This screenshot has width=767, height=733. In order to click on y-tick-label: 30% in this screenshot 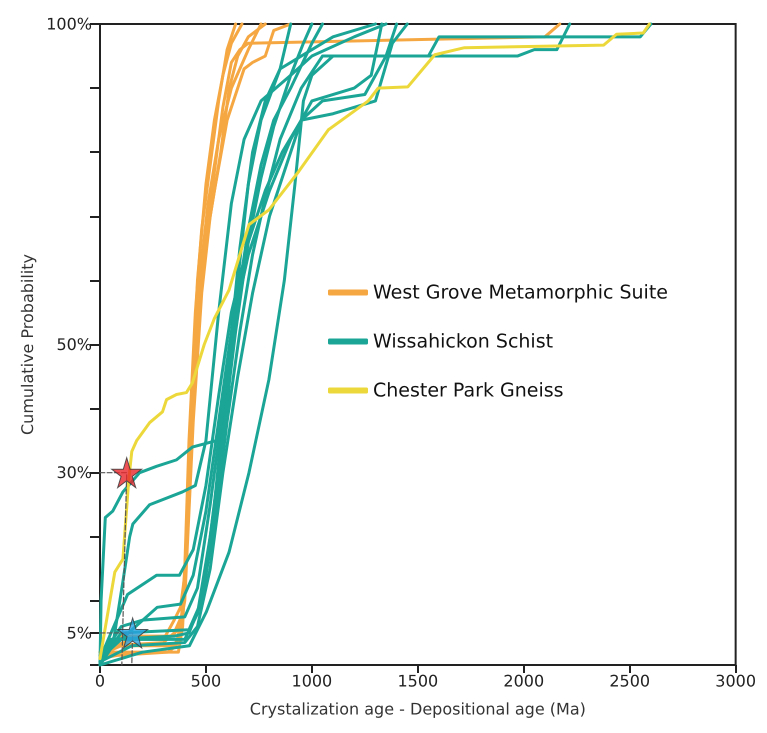, I will do `click(74, 472)`.